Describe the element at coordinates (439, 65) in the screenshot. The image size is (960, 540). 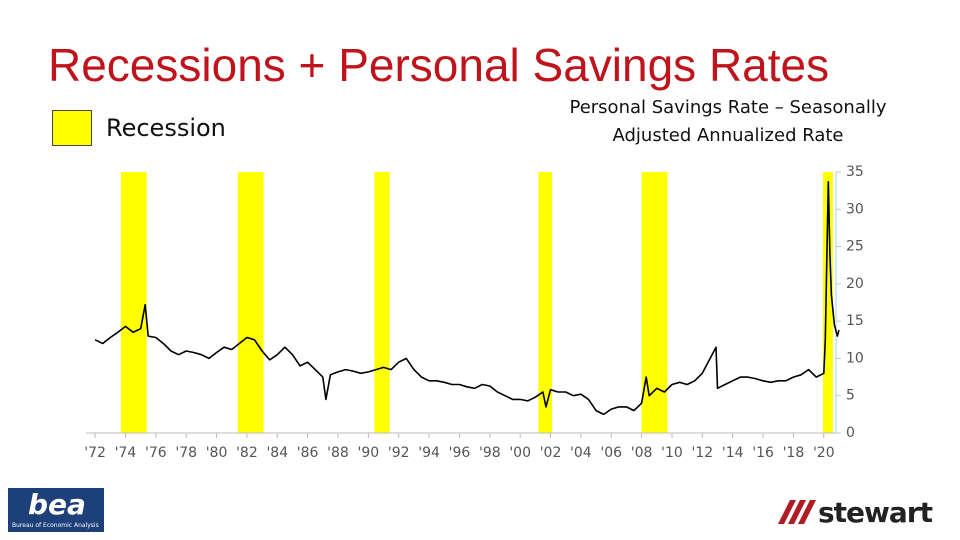
I see `slide-title: Recessions + Personal Savings Rates` at that location.